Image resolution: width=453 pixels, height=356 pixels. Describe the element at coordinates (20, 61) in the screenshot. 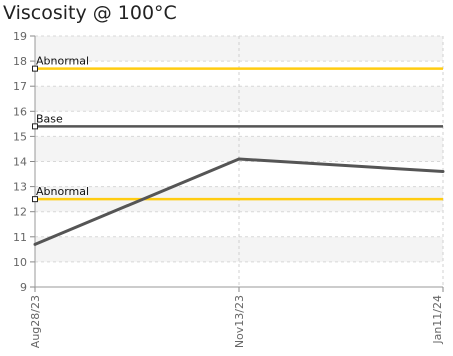

I see `y-tick-label-18: 18` at that location.